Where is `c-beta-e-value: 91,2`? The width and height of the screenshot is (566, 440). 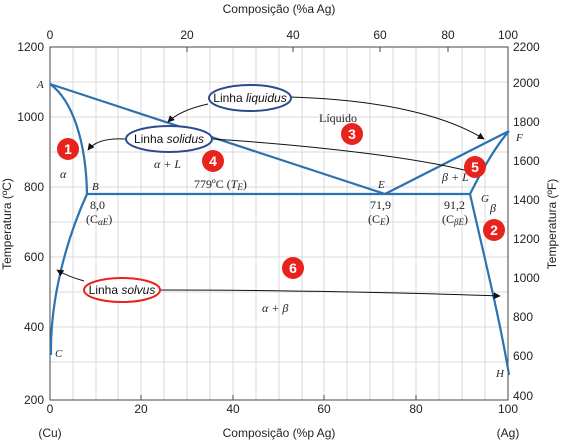 c-beta-e-value: 91,2 is located at coordinates (454, 205).